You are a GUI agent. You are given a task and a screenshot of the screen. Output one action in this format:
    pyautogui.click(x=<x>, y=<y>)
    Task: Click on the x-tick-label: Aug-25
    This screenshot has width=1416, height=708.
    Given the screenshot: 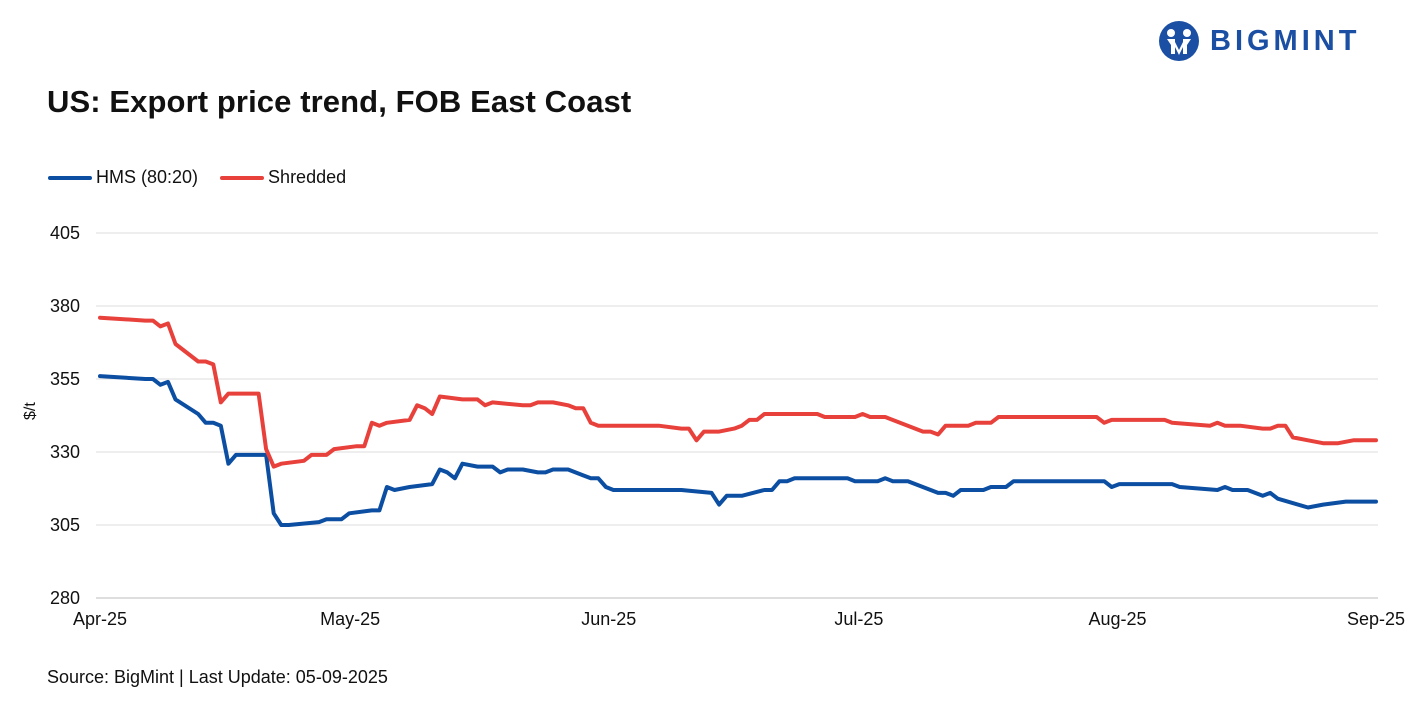 What is the action you would take?
    pyautogui.click(x=1117, y=619)
    